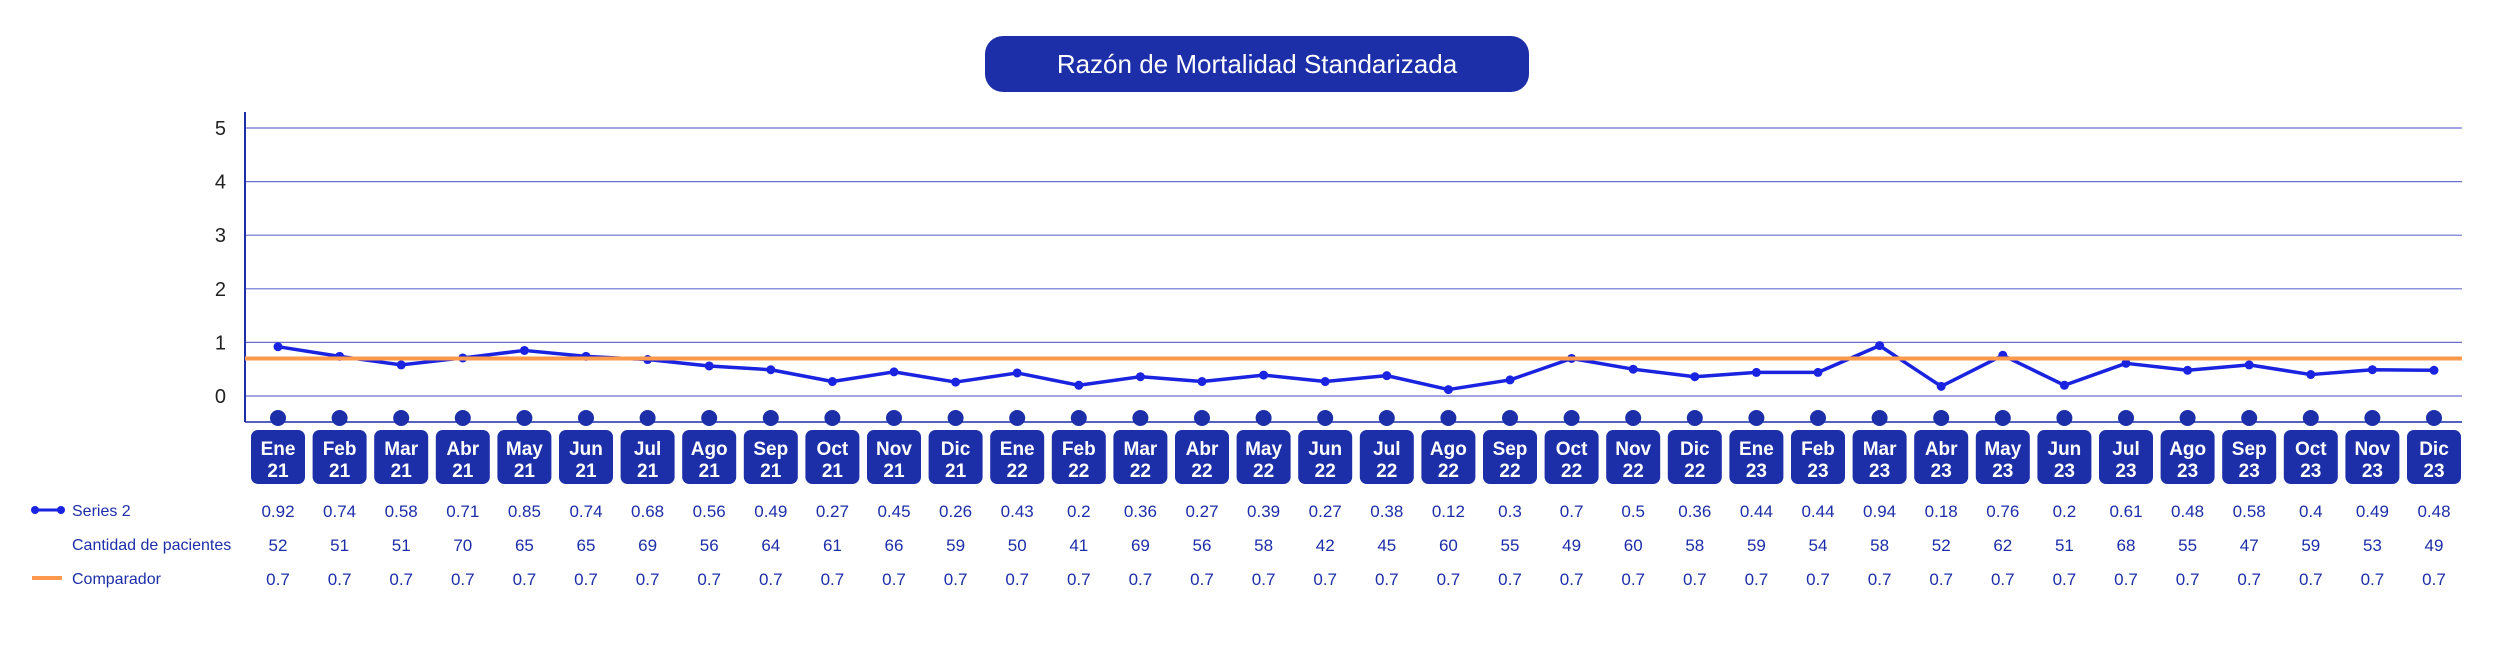 The image size is (2500, 667). What do you see at coordinates (1079, 449) in the screenshot?
I see `x-tick-label: Feb` at bounding box center [1079, 449].